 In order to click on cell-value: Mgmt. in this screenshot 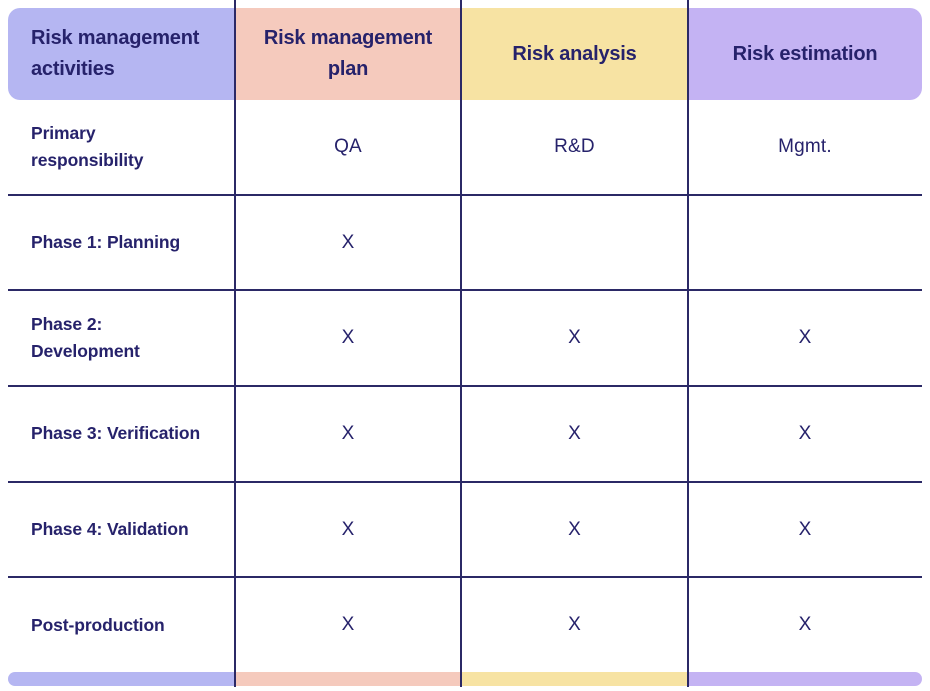, I will do `click(805, 146)`.